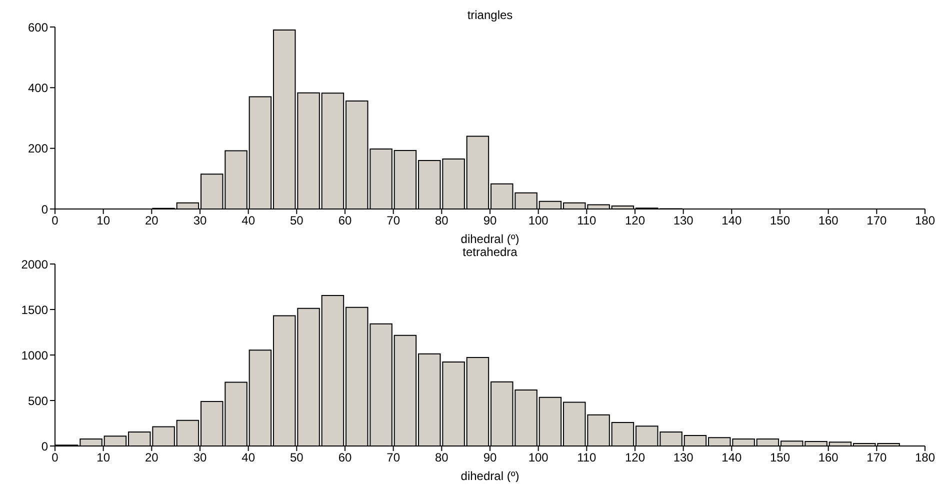  Describe the element at coordinates (38, 87) in the screenshot. I see `y-tick-label: 400` at that location.